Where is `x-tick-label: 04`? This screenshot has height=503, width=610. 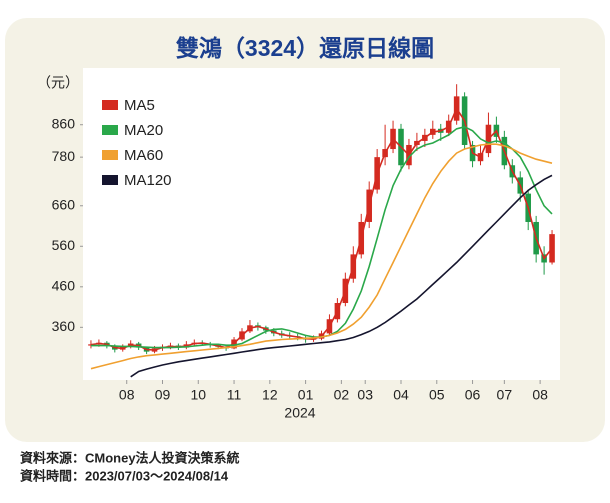
x-tick-label: 04 is located at coordinates (401, 395).